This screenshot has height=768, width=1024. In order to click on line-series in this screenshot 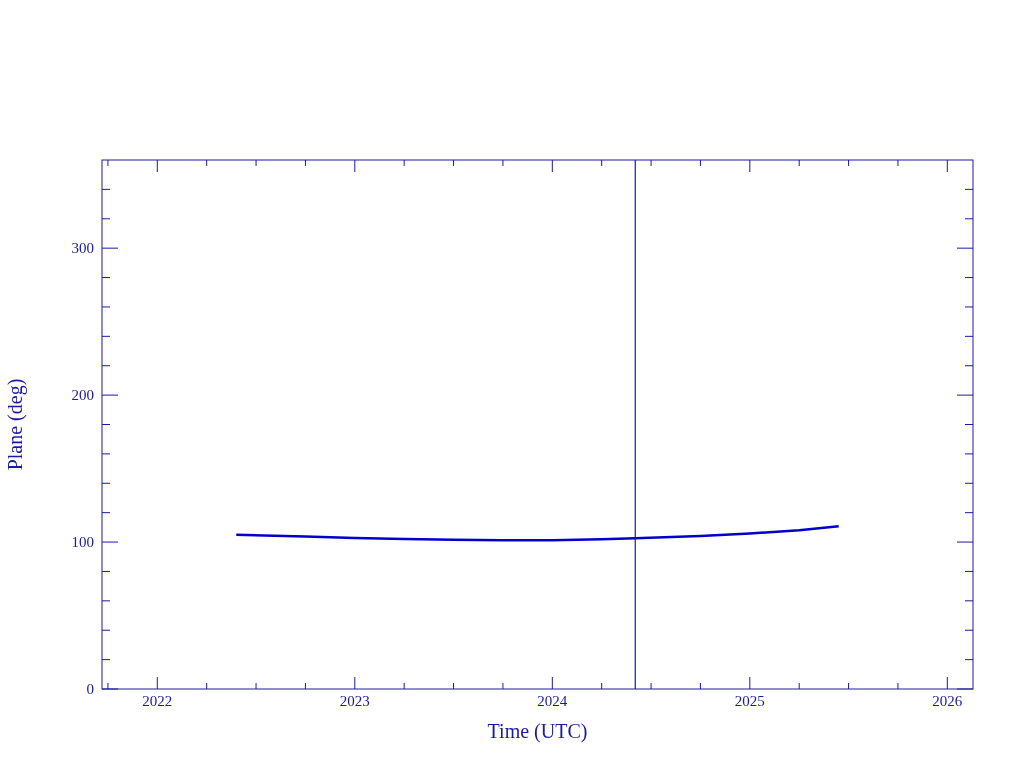, I will do `click(537, 533)`.